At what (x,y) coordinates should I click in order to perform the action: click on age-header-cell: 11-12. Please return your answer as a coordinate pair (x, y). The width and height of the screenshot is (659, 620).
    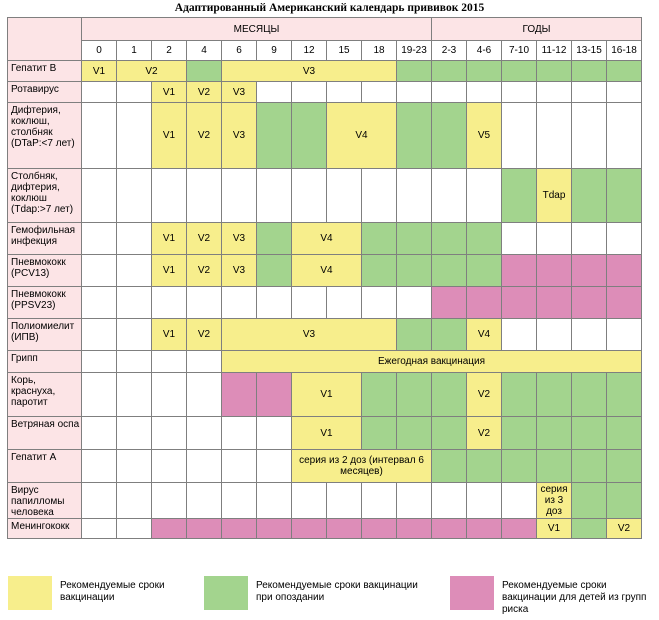
    Looking at the image, I should click on (554, 50).